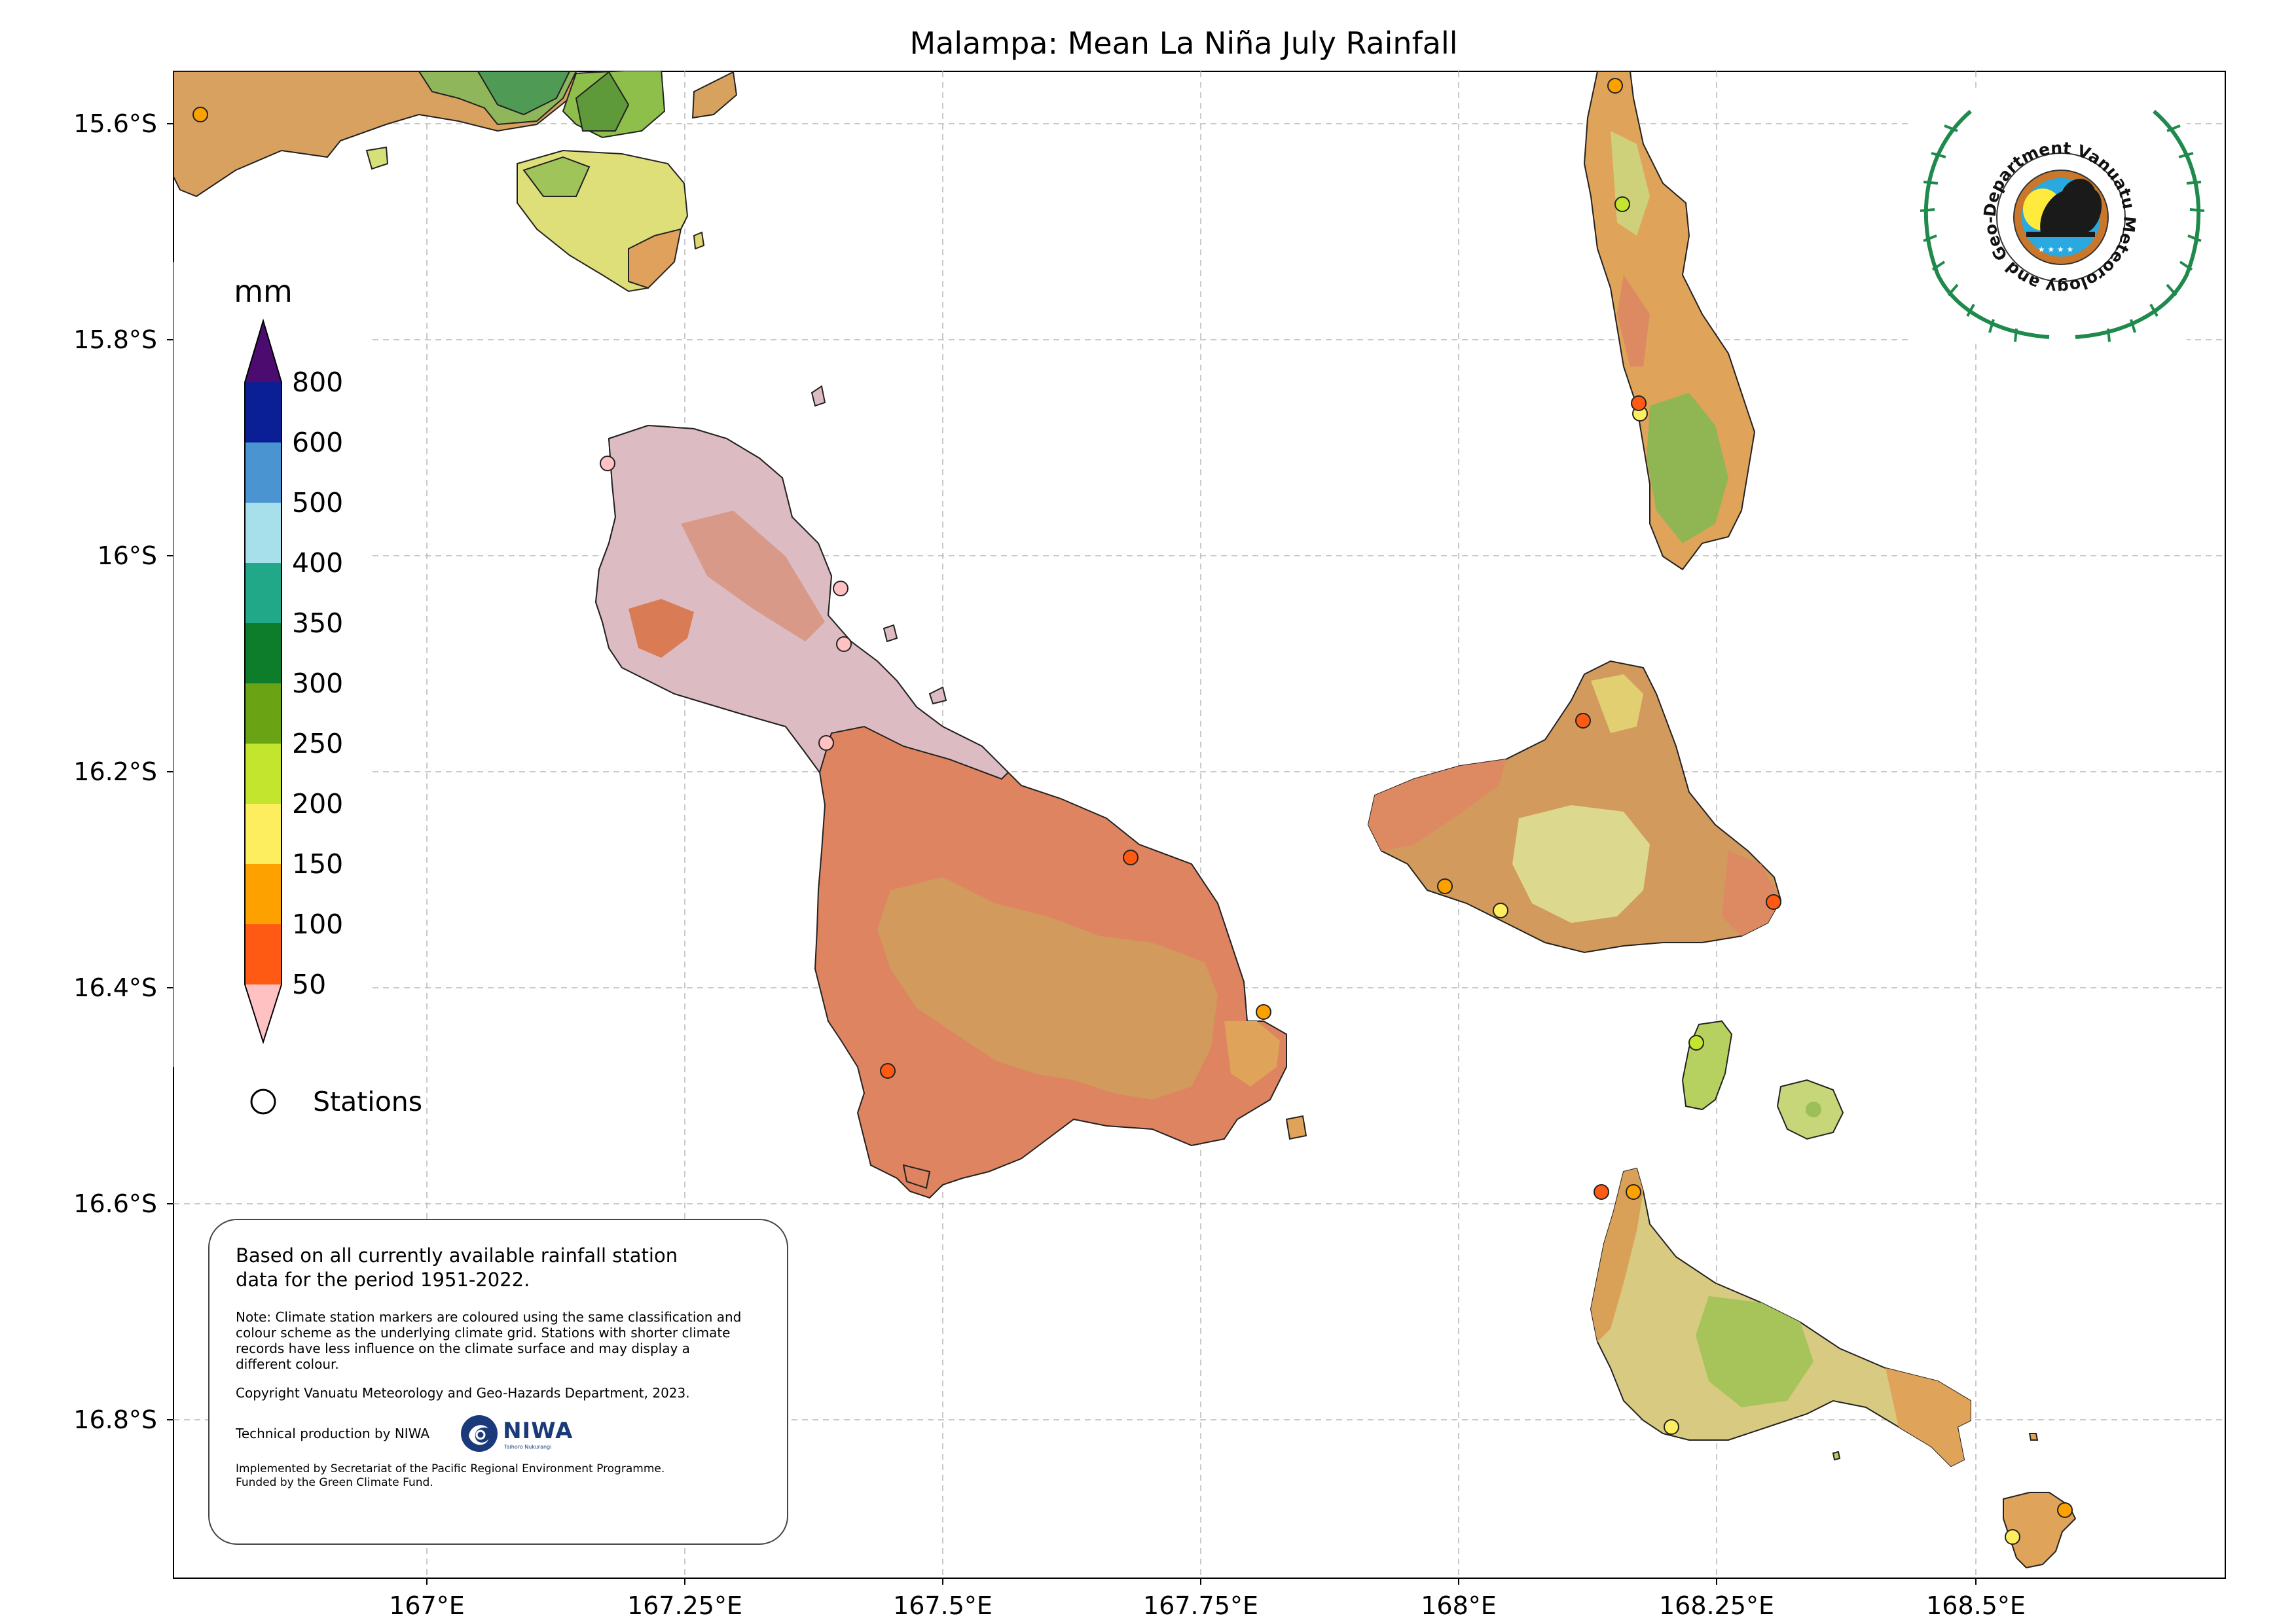  What do you see at coordinates (317, 502) in the screenshot?
I see `colorbar-label: 500` at bounding box center [317, 502].